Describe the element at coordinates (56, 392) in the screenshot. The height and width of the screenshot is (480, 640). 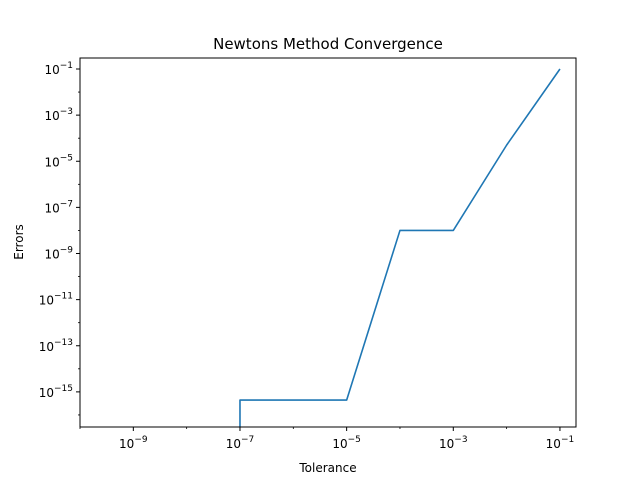
I see `y-tick-label: 10⁻¹⁵` at that location.